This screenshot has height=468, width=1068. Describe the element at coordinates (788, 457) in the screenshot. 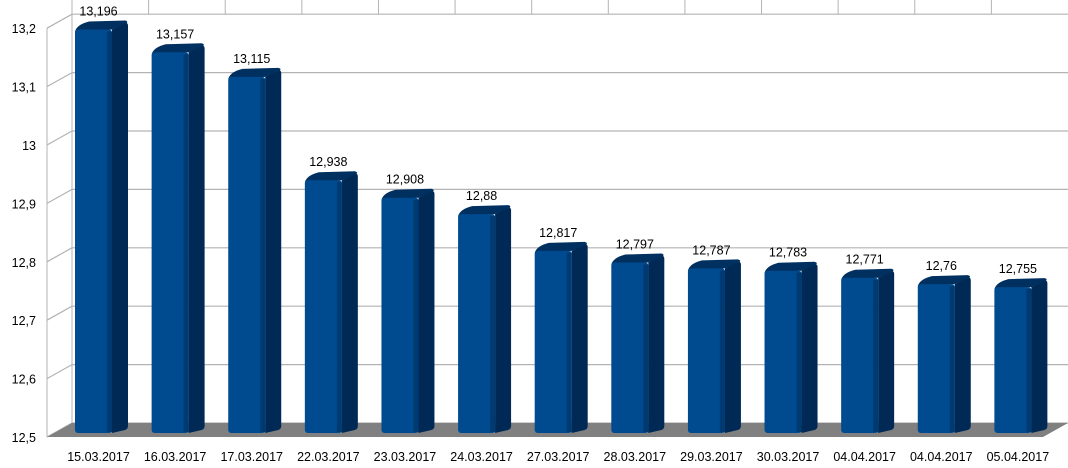

I see `x-tick-label: 30.03.2017` at that location.